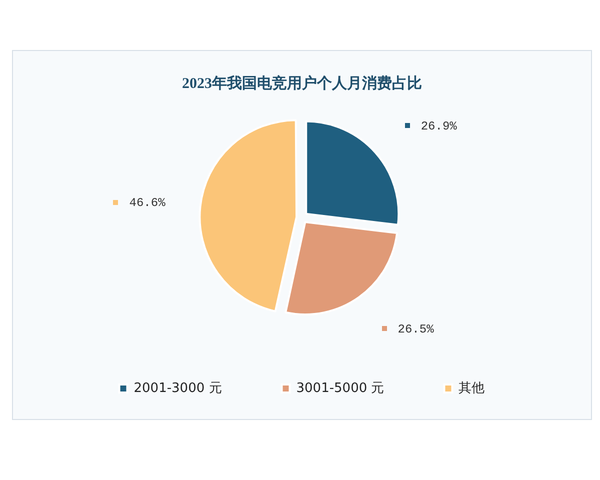 This screenshot has height=480, width=600. What do you see at coordinates (416, 329) in the screenshot?
I see `data-label: 26.5%` at bounding box center [416, 329].